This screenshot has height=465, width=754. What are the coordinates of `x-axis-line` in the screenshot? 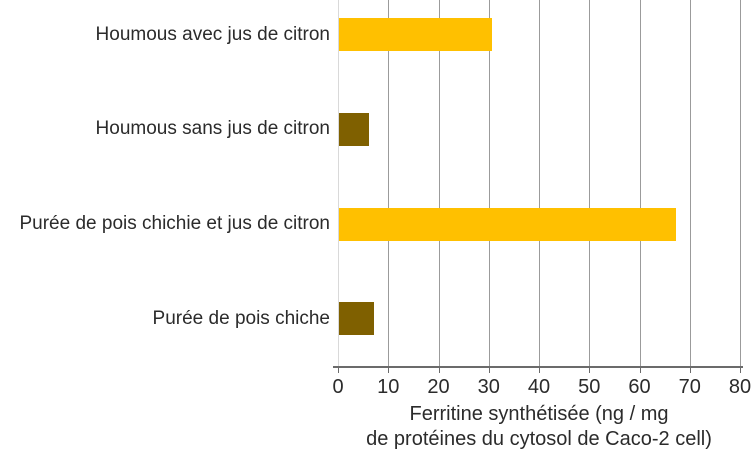 It's located at (538, 367).